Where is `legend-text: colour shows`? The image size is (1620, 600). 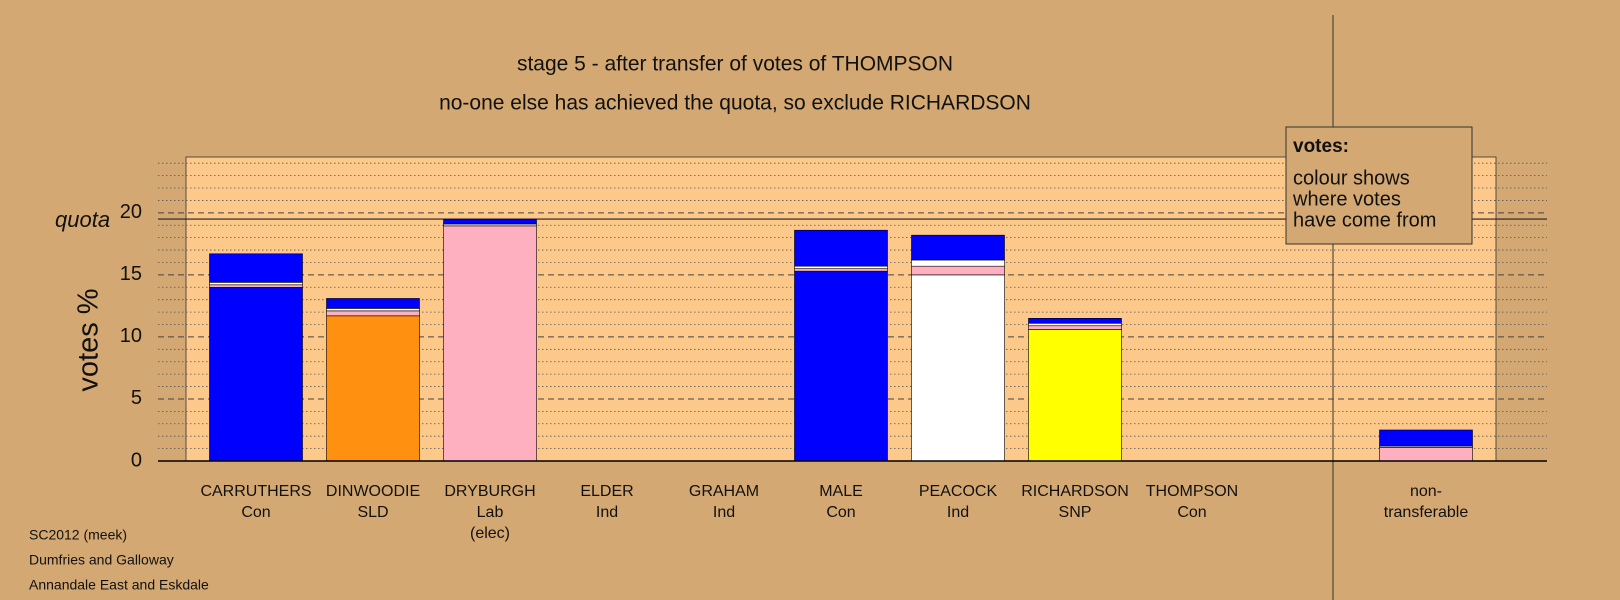 legend-text: colour shows is located at coordinates (1351, 178).